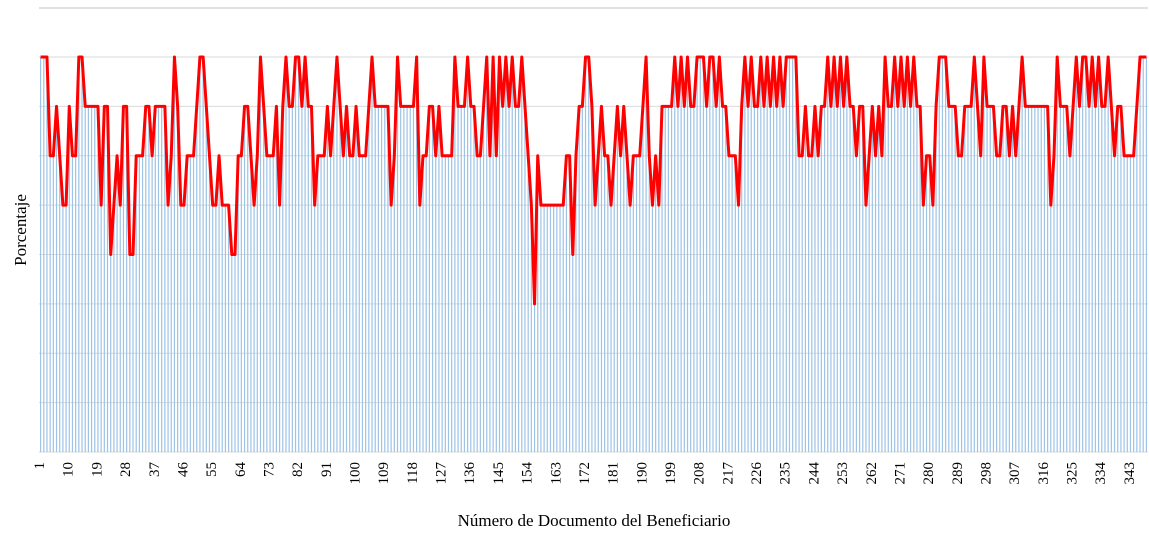 This screenshot has height=541, width=1149. What do you see at coordinates (499, 473) in the screenshot?
I see `x-tick-label: 145` at bounding box center [499, 473].